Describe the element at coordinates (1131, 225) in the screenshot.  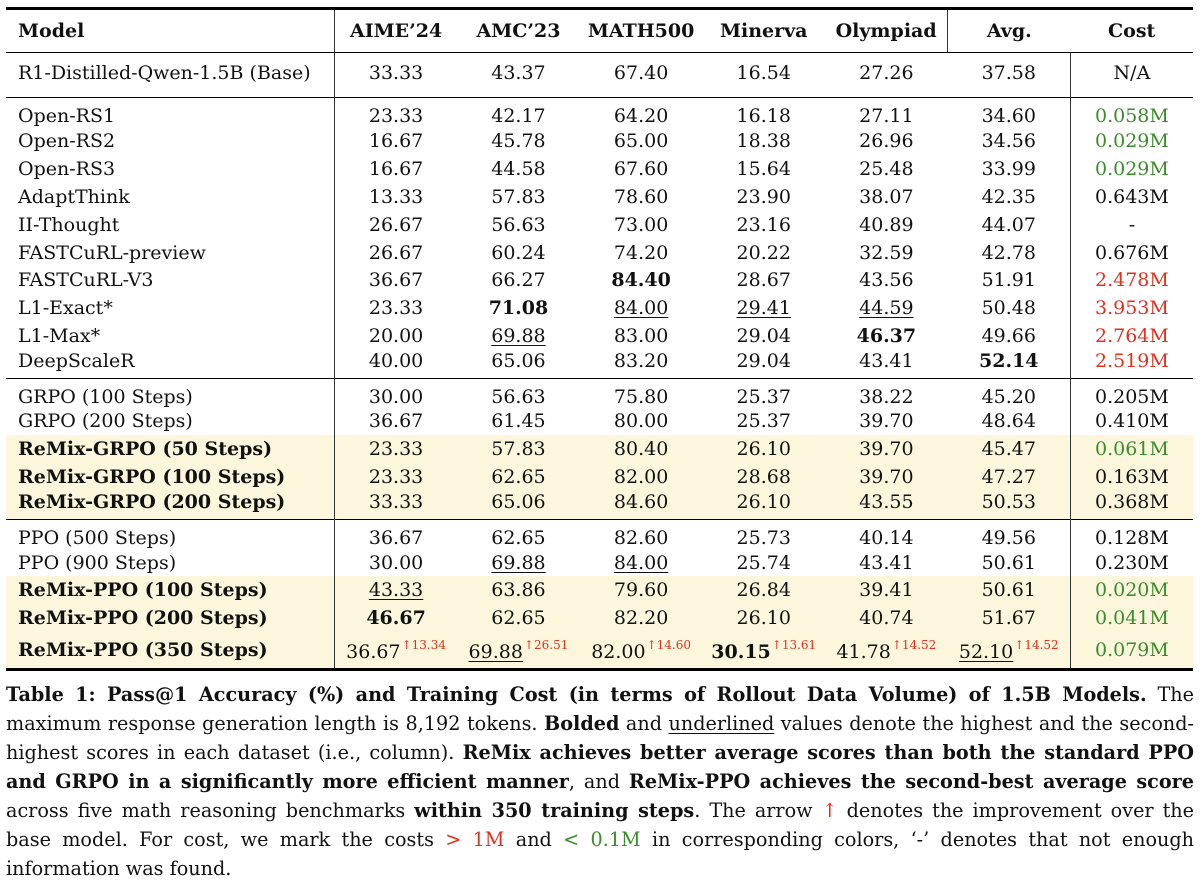
I see `cost-cell: -` at that location.